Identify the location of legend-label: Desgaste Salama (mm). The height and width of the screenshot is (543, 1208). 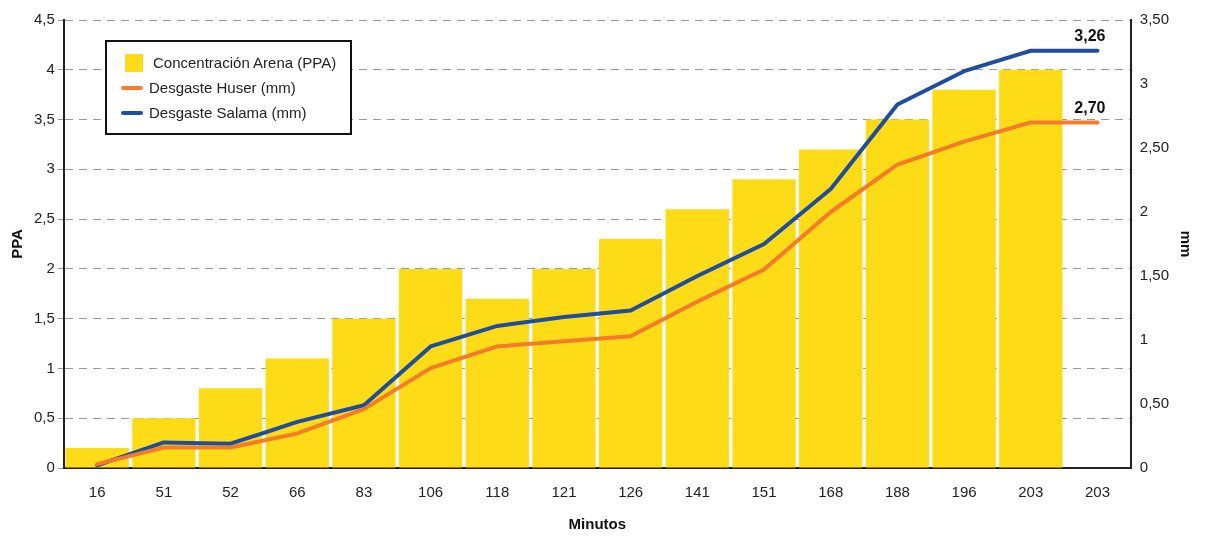
(228, 112).